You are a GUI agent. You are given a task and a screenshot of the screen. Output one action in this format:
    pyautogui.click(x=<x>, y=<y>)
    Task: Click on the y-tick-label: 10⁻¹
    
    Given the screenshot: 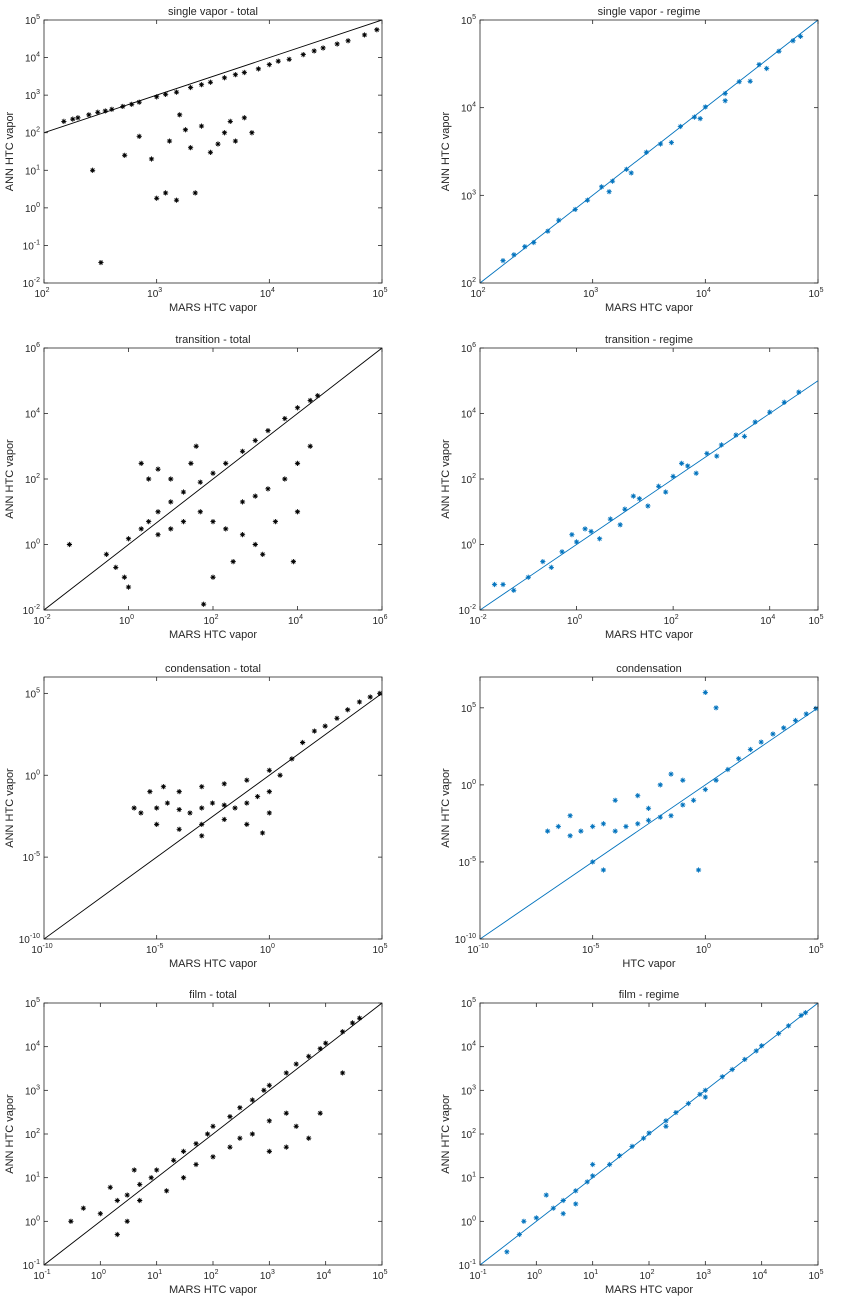 What is the action you would take?
    pyautogui.click(x=31, y=245)
    